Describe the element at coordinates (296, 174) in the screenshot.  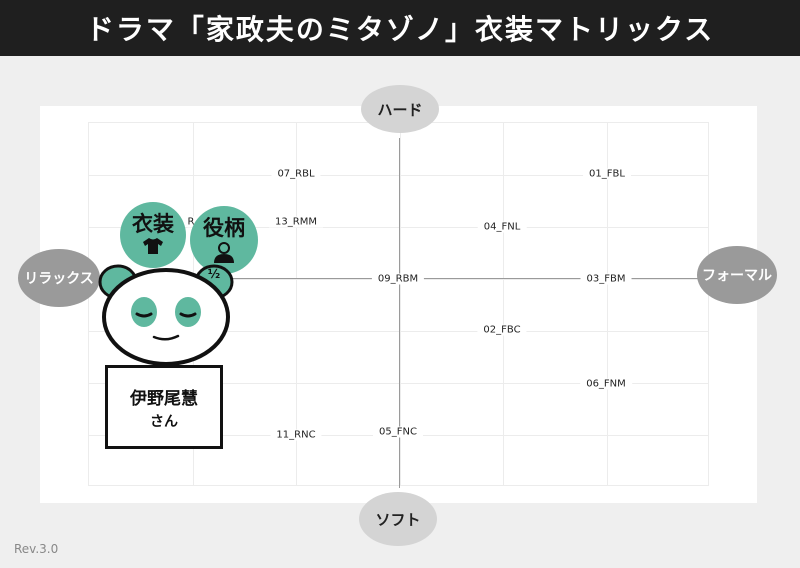
I see `item-label: 07_RBL` at that location.